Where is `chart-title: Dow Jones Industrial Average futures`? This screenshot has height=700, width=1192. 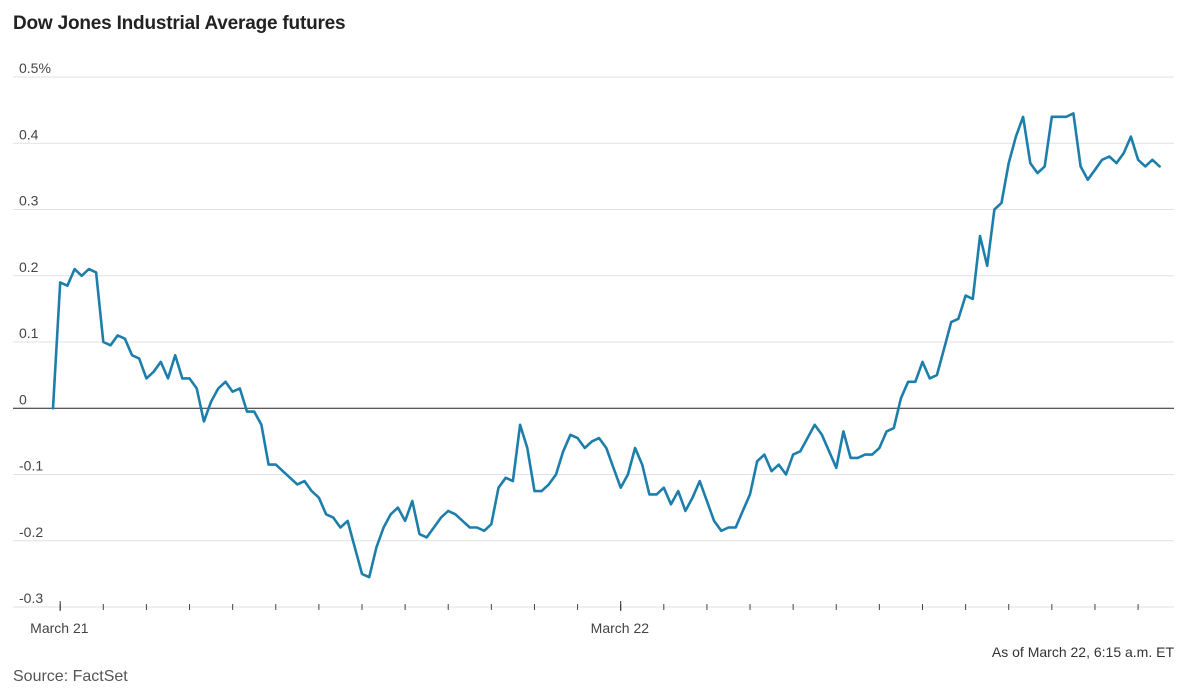 chart-title: Dow Jones Industrial Average futures is located at coordinates (179, 23).